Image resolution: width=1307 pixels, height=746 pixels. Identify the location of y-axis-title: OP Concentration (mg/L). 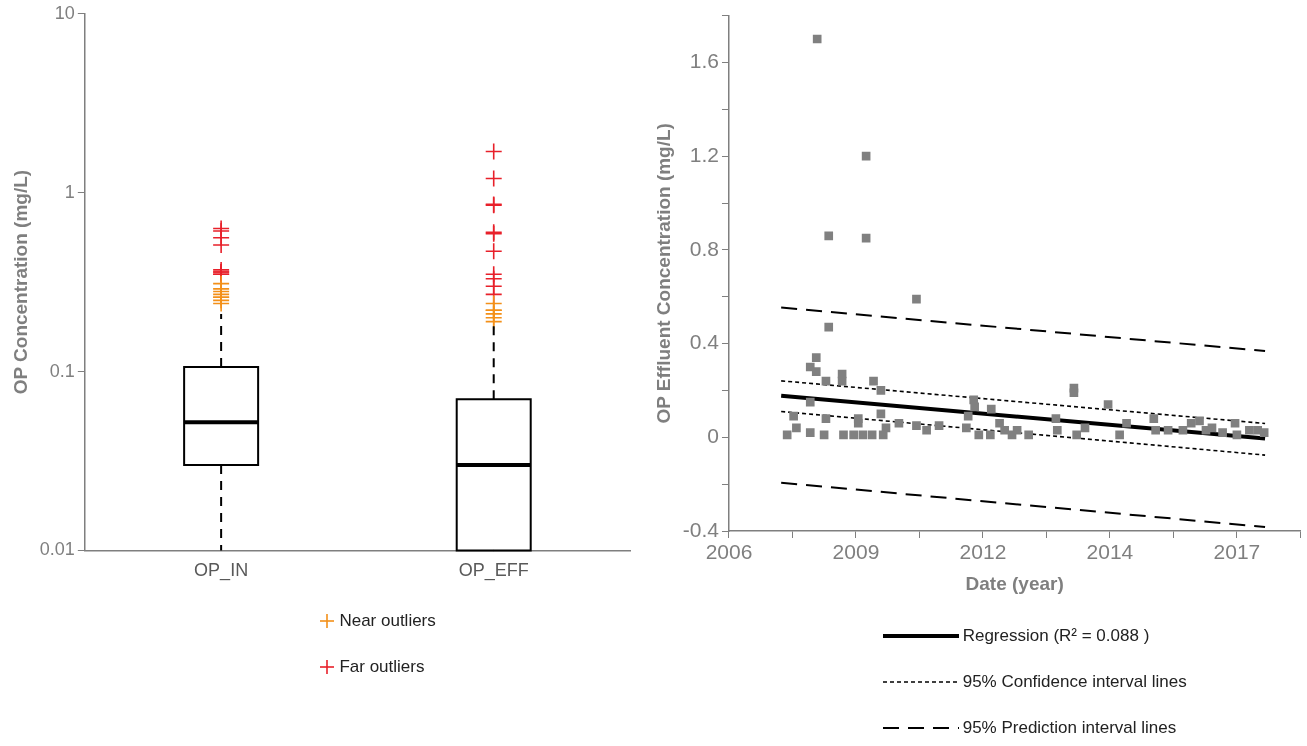
(20, 282).